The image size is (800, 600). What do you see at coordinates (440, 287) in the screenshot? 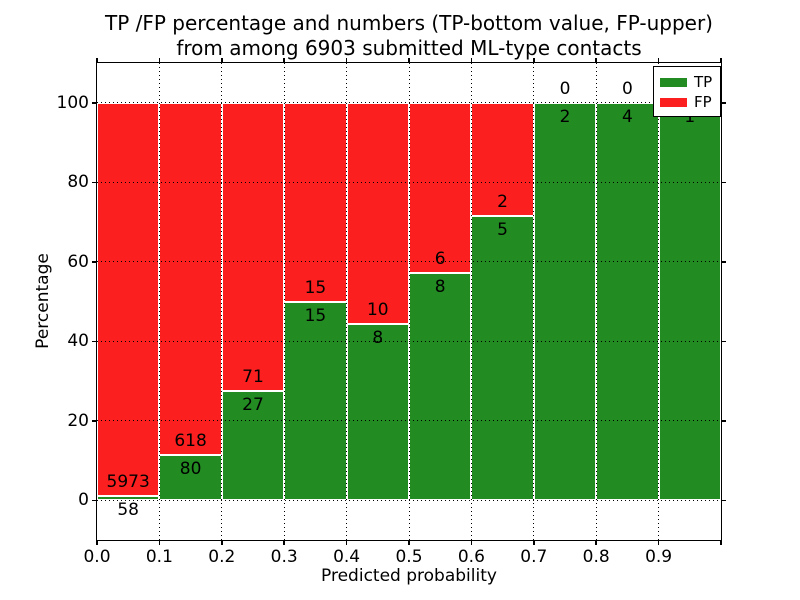
I see `bar-label-tp-5: 8` at bounding box center [440, 287].